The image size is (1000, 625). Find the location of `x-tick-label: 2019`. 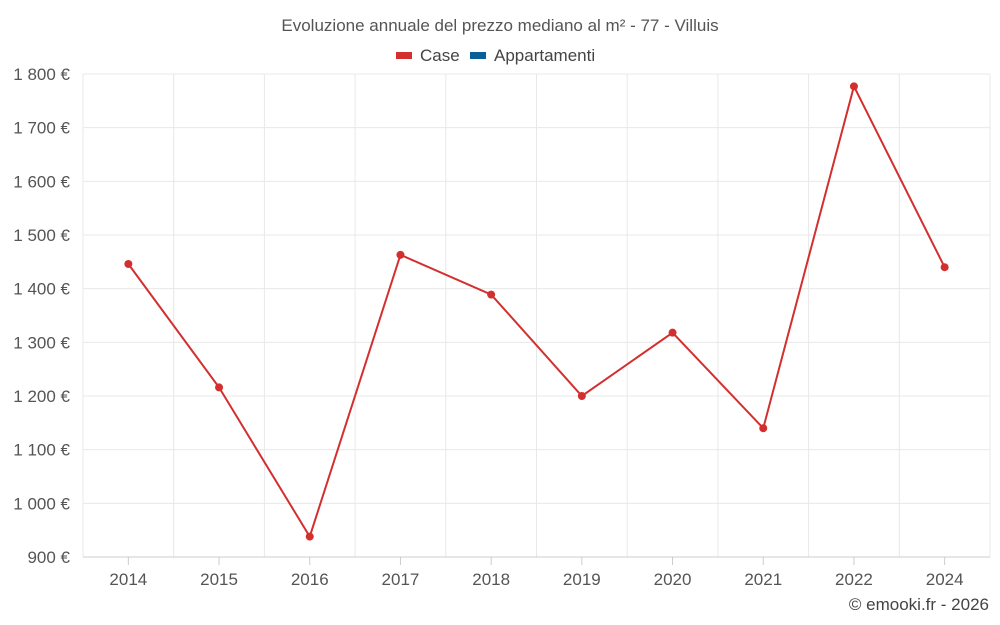

x-tick-label: 2019 is located at coordinates (582, 579).